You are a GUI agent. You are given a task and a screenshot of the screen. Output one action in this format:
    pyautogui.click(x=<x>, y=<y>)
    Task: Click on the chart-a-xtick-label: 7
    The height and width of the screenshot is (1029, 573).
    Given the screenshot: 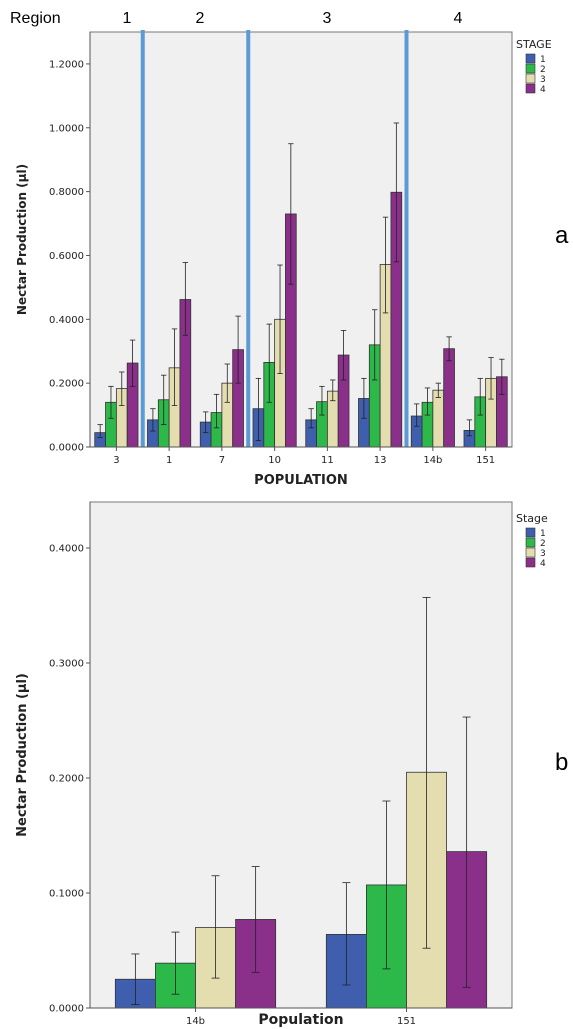 What is the action you would take?
    pyautogui.click(x=222, y=460)
    